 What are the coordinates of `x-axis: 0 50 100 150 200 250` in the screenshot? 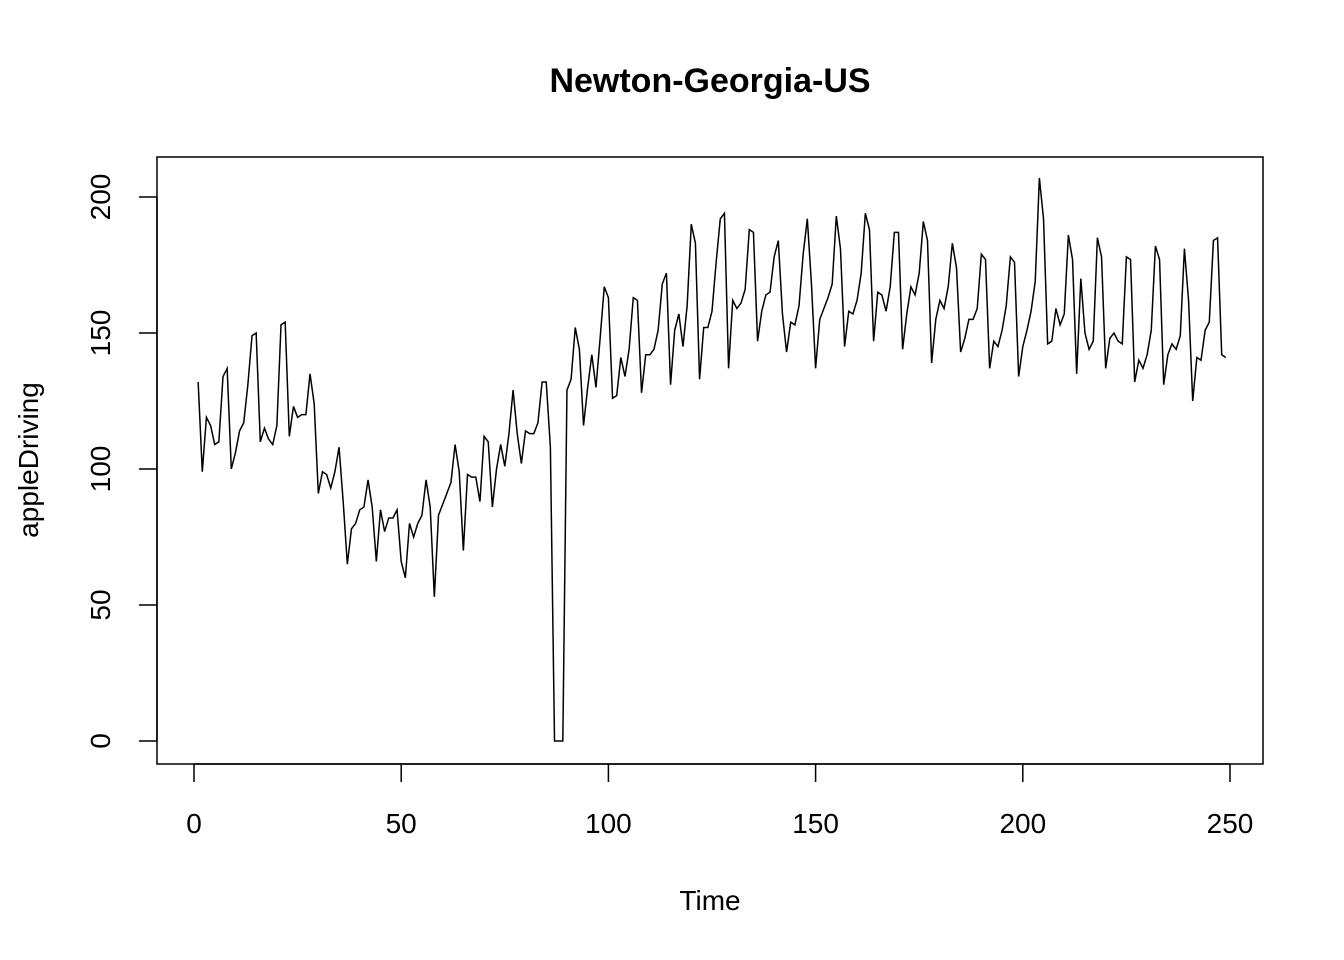 It's located at (720, 801).